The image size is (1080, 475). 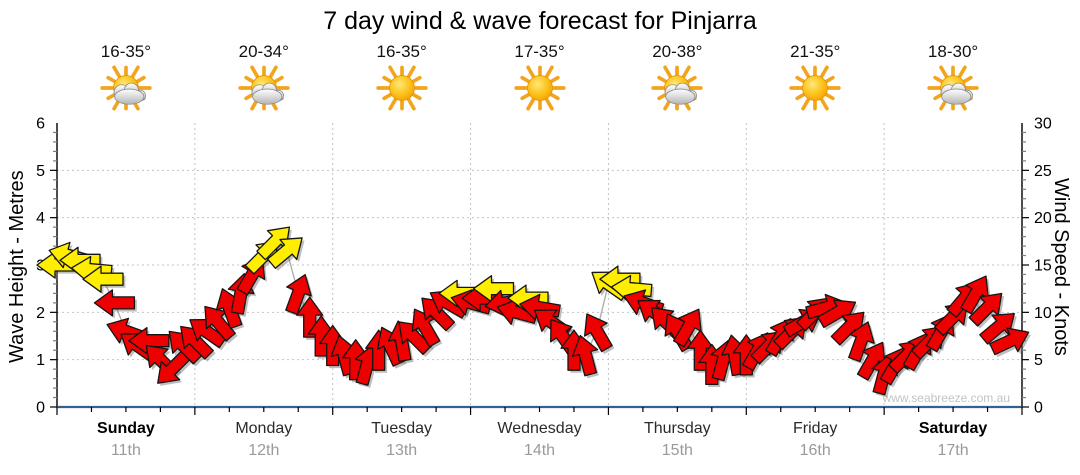 What do you see at coordinates (539, 51) in the screenshot?
I see `temperature-range-label: 17-35°` at bounding box center [539, 51].